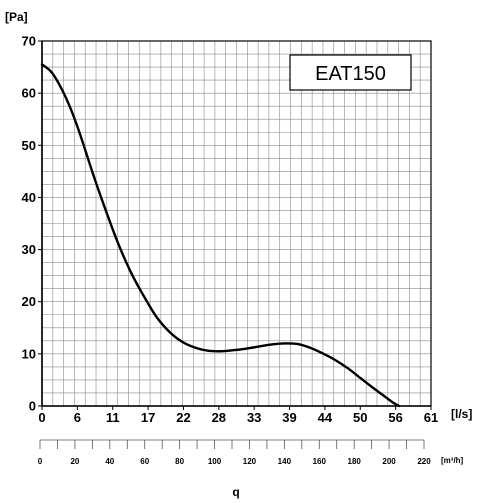  Describe the element at coordinates (148, 417) in the screenshot. I see `x-tick-label: 17` at that location.